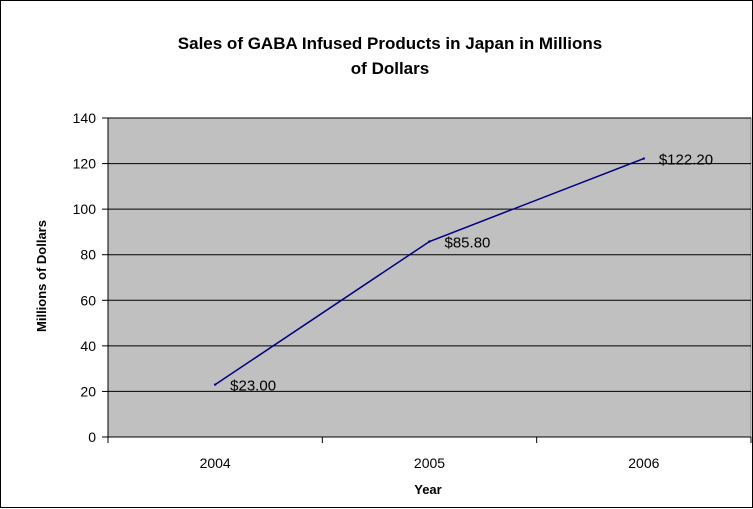 The height and width of the screenshot is (509, 753). I want to click on data-label: $85.80, so click(468, 242).